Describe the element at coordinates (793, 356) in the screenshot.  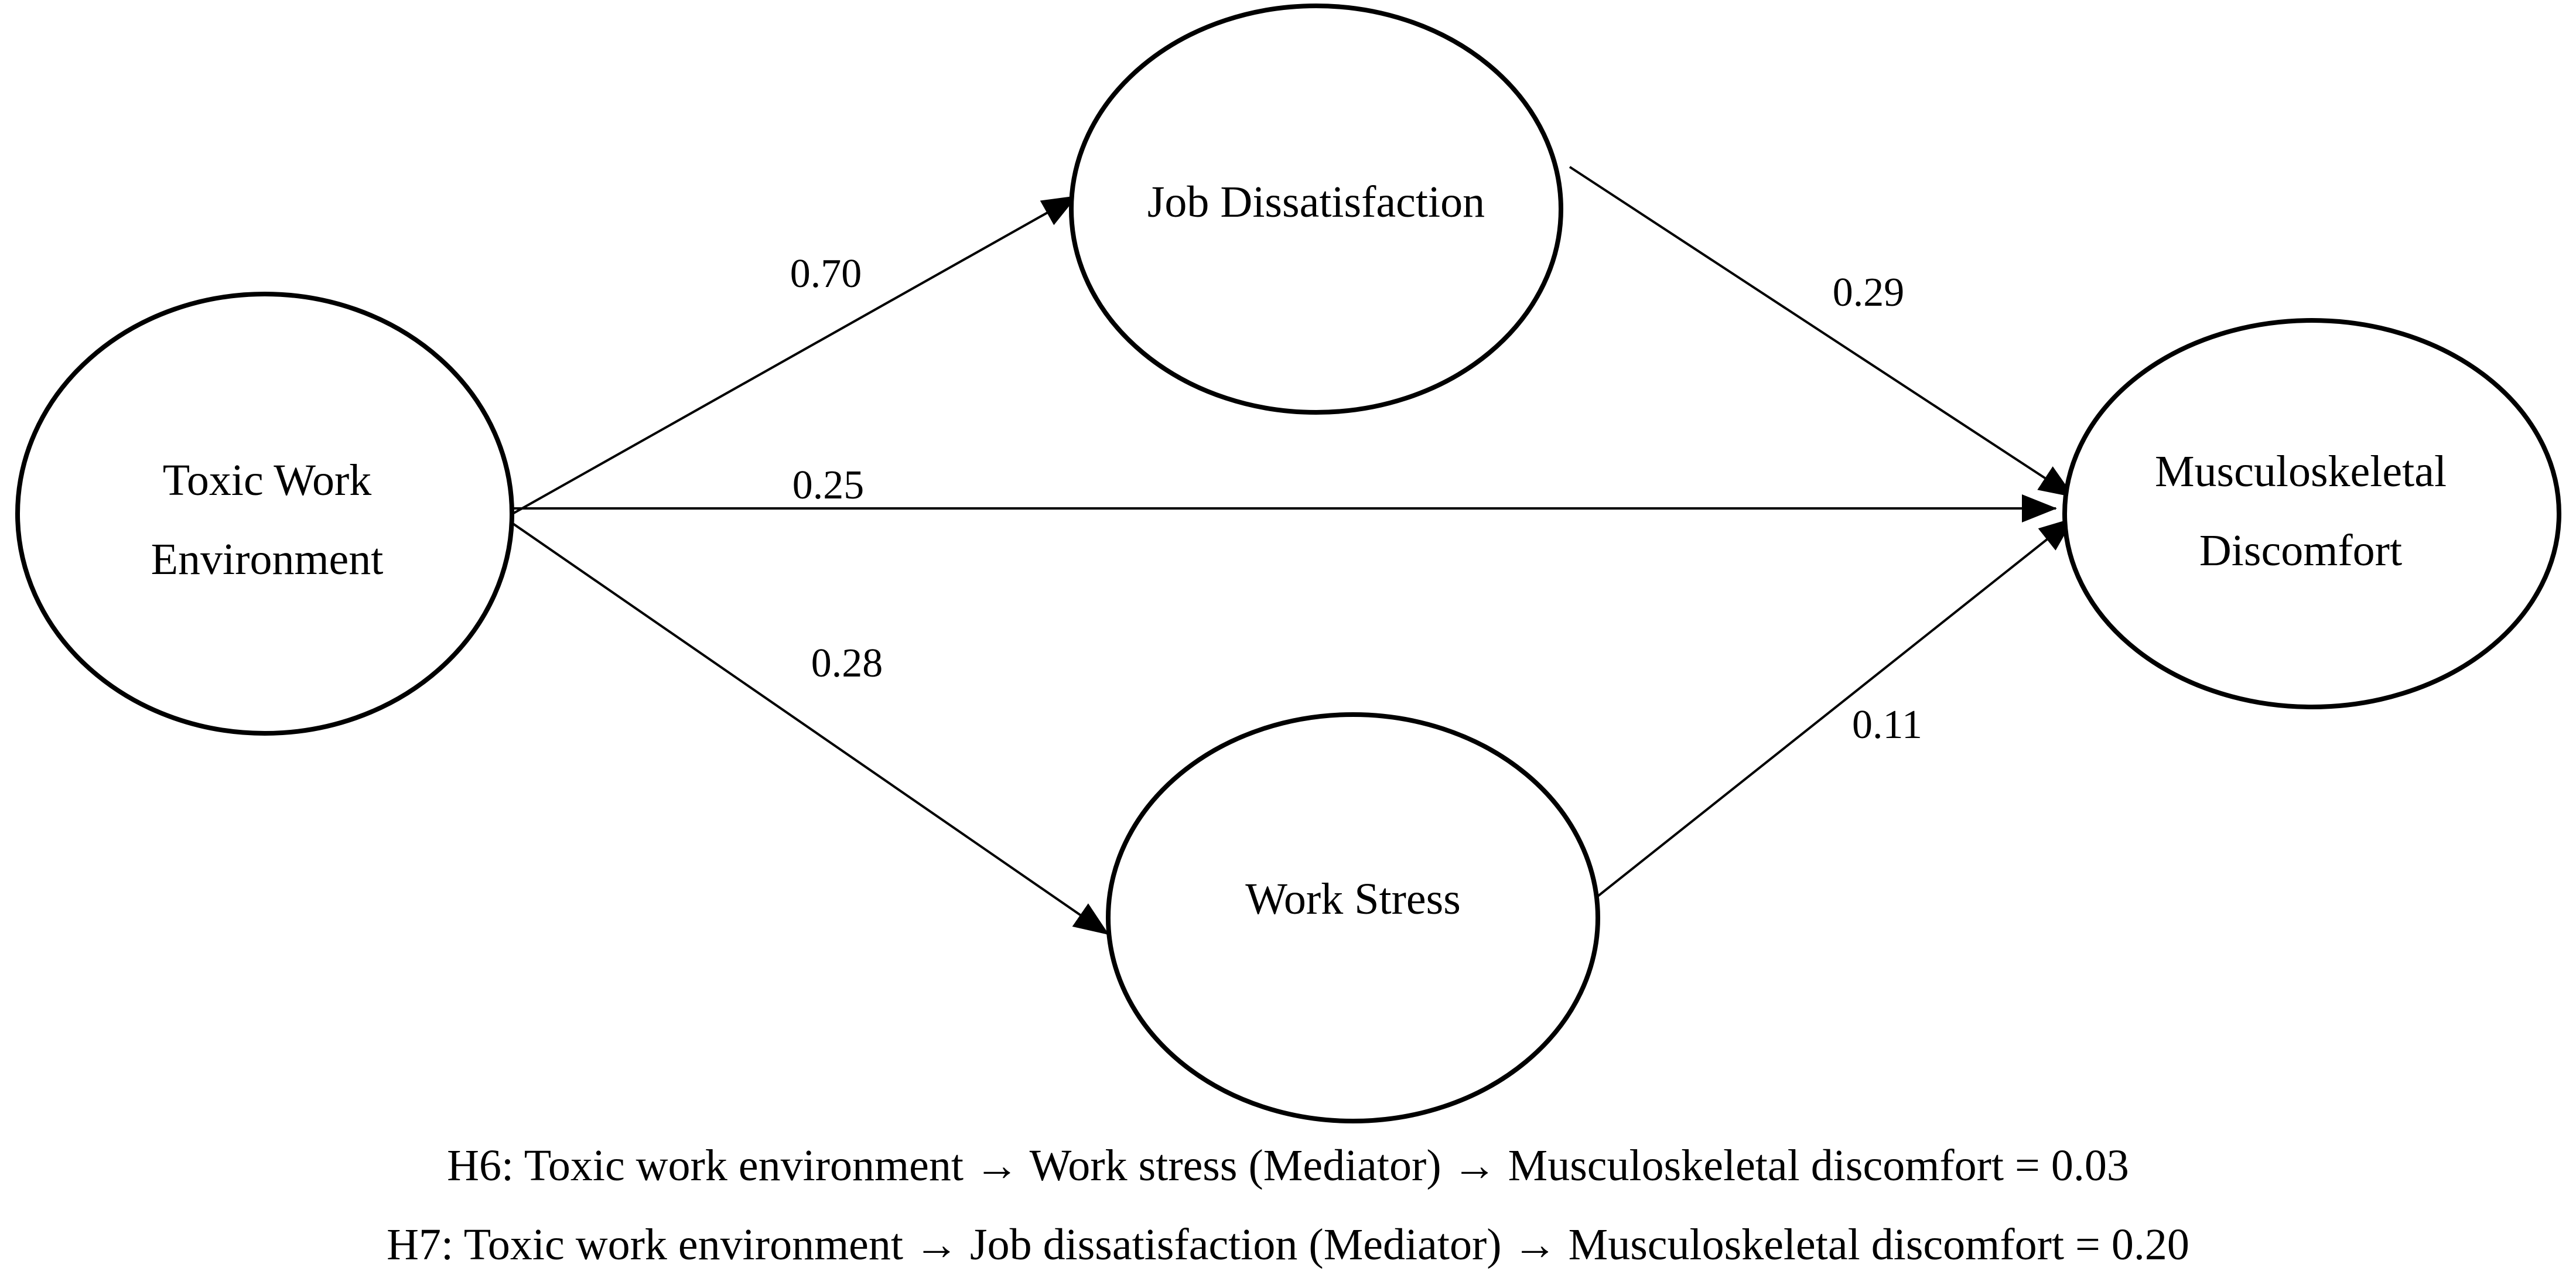
I see `edge-toxic-to-job` at that location.